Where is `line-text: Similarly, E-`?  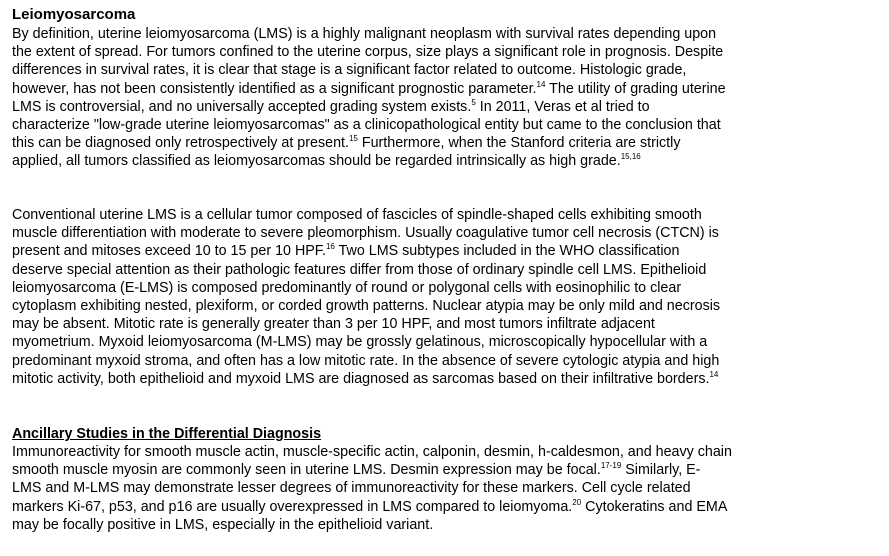 line-text: Similarly, E- is located at coordinates (661, 470).